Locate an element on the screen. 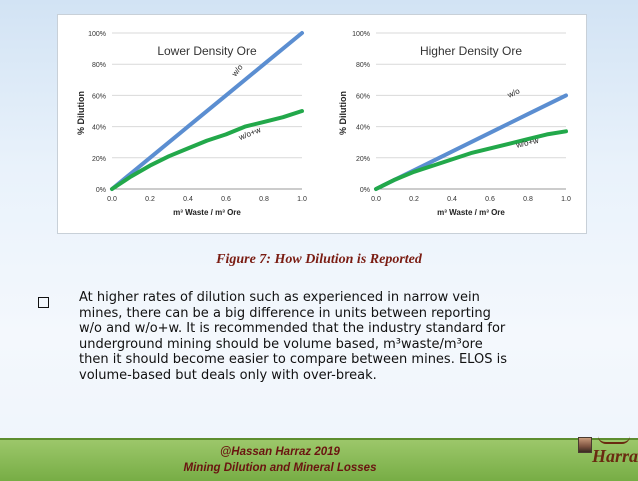 The width and height of the screenshot is (638, 481). figure-caption: Figure 7: How Dilution is Reported is located at coordinates (319, 259).